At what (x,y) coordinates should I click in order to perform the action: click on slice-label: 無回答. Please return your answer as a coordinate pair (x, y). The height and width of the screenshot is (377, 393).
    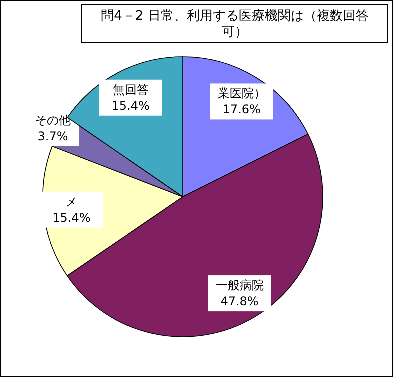
    Looking at the image, I should click on (130, 89).